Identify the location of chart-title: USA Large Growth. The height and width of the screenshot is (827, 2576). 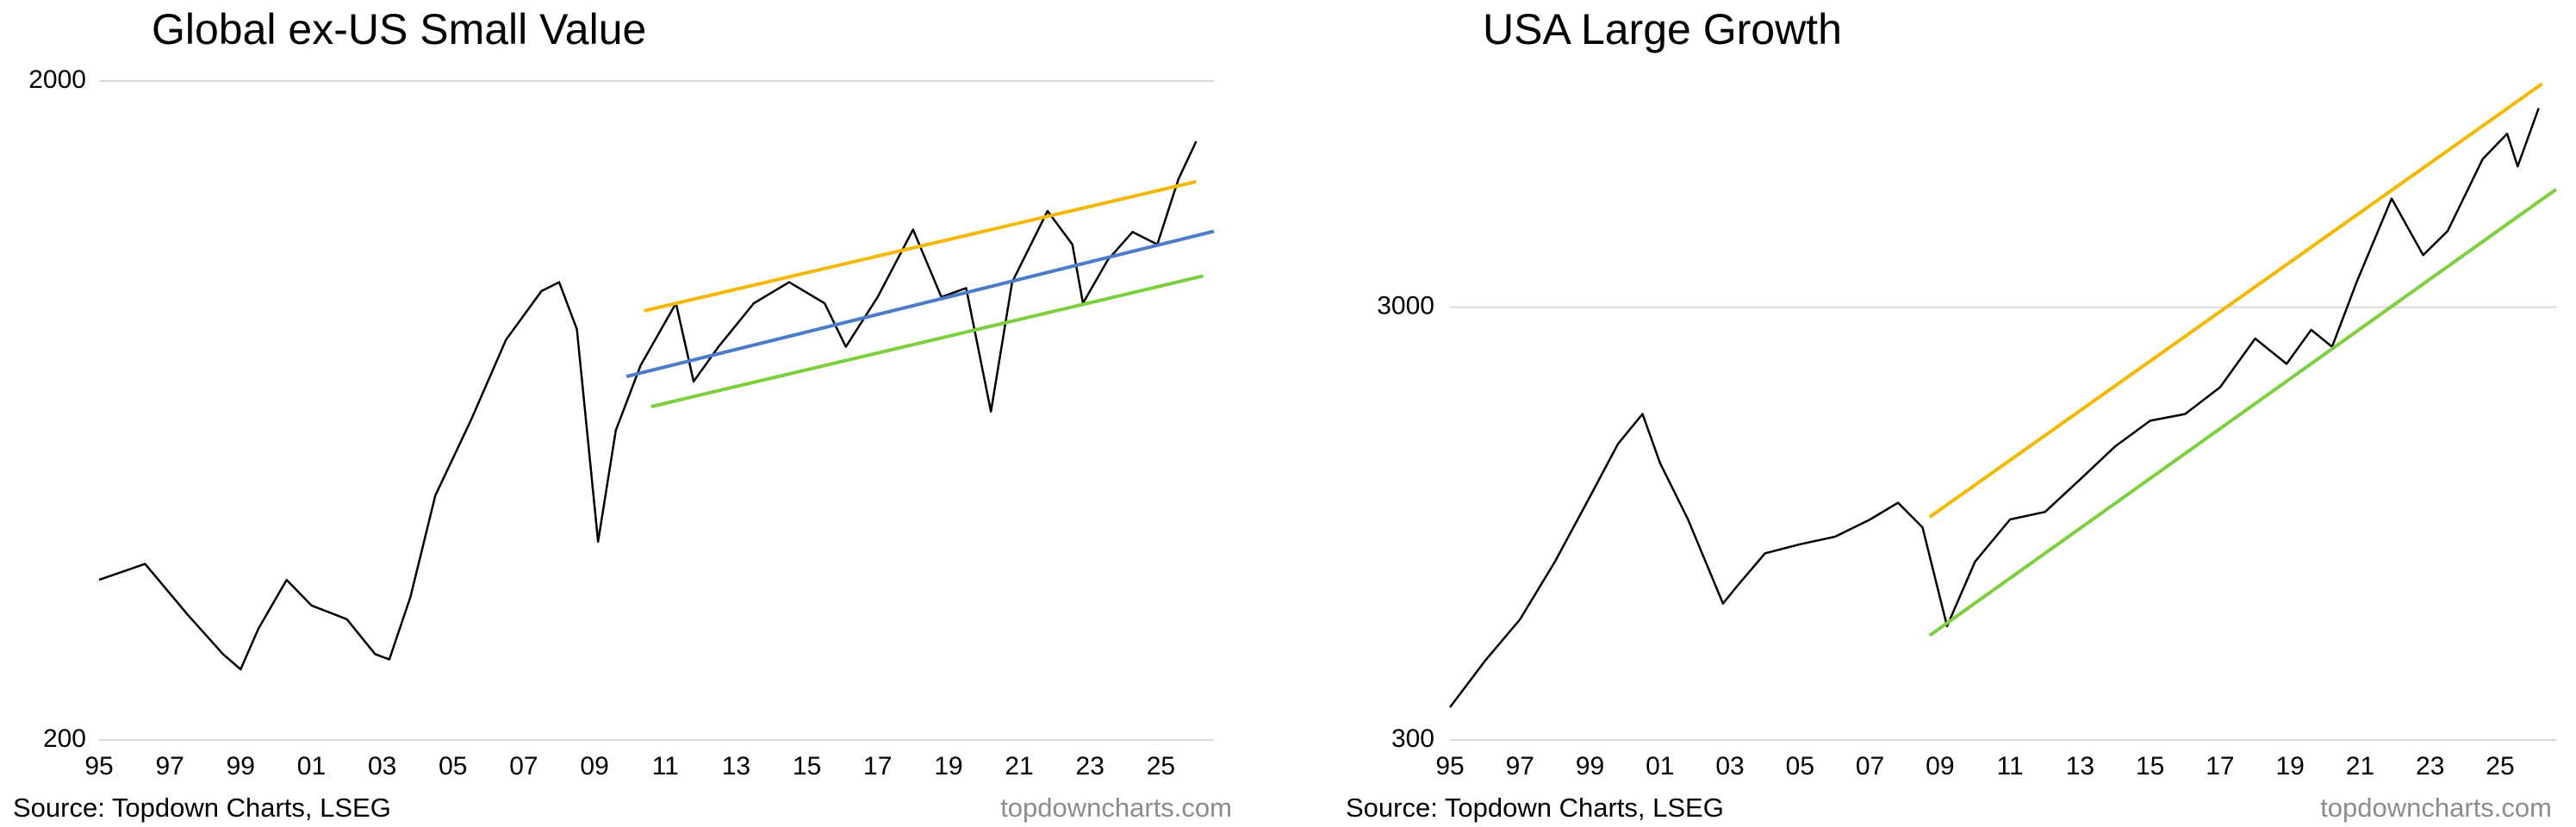
(1663, 29).